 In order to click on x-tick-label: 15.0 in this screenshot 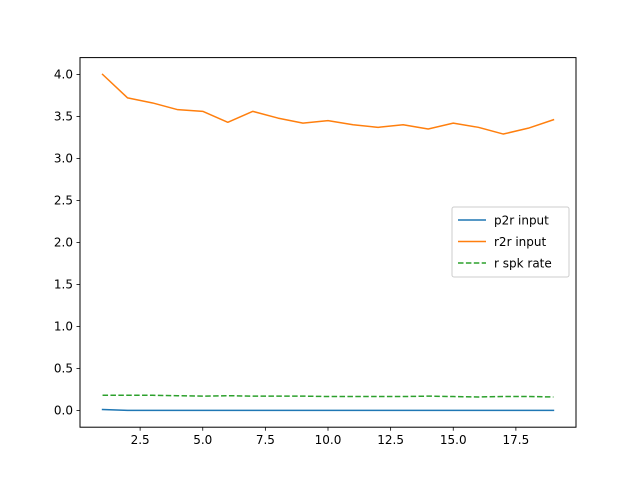, I will do `click(453, 440)`.